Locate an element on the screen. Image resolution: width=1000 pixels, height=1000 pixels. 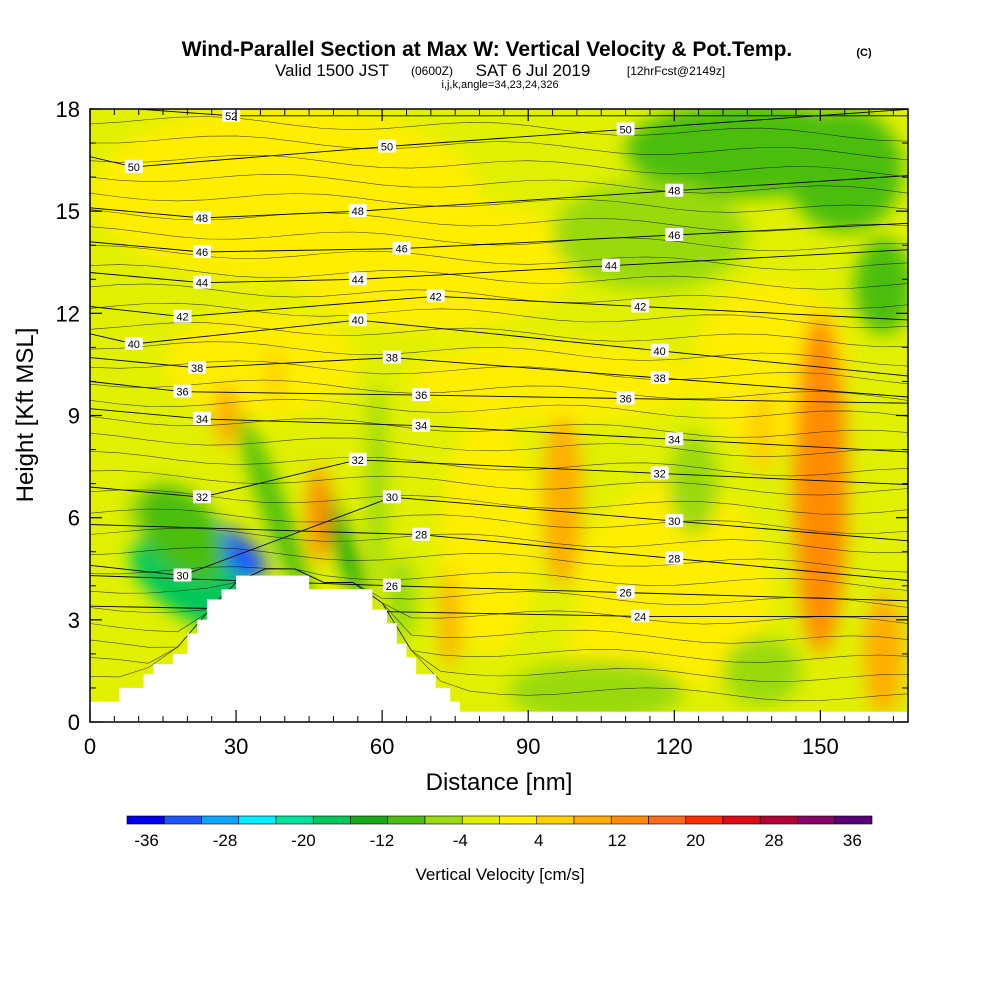
y-tick-label: 9 is located at coordinates (74, 416).